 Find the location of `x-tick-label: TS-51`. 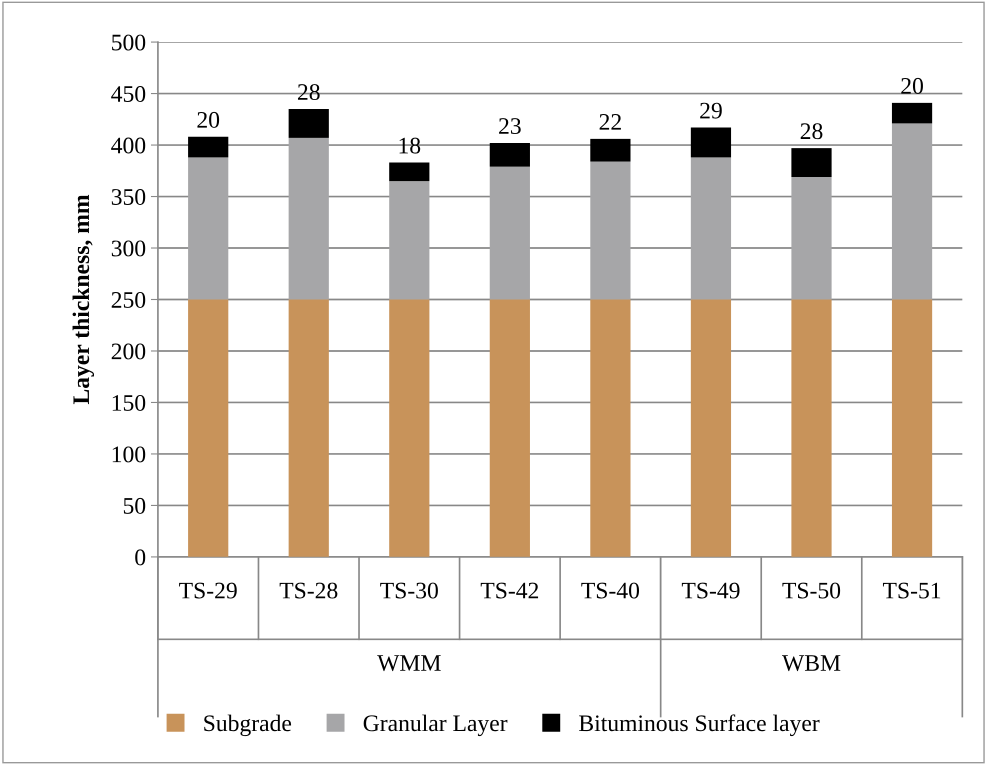

x-tick-label: TS-51 is located at coordinates (911, 590).